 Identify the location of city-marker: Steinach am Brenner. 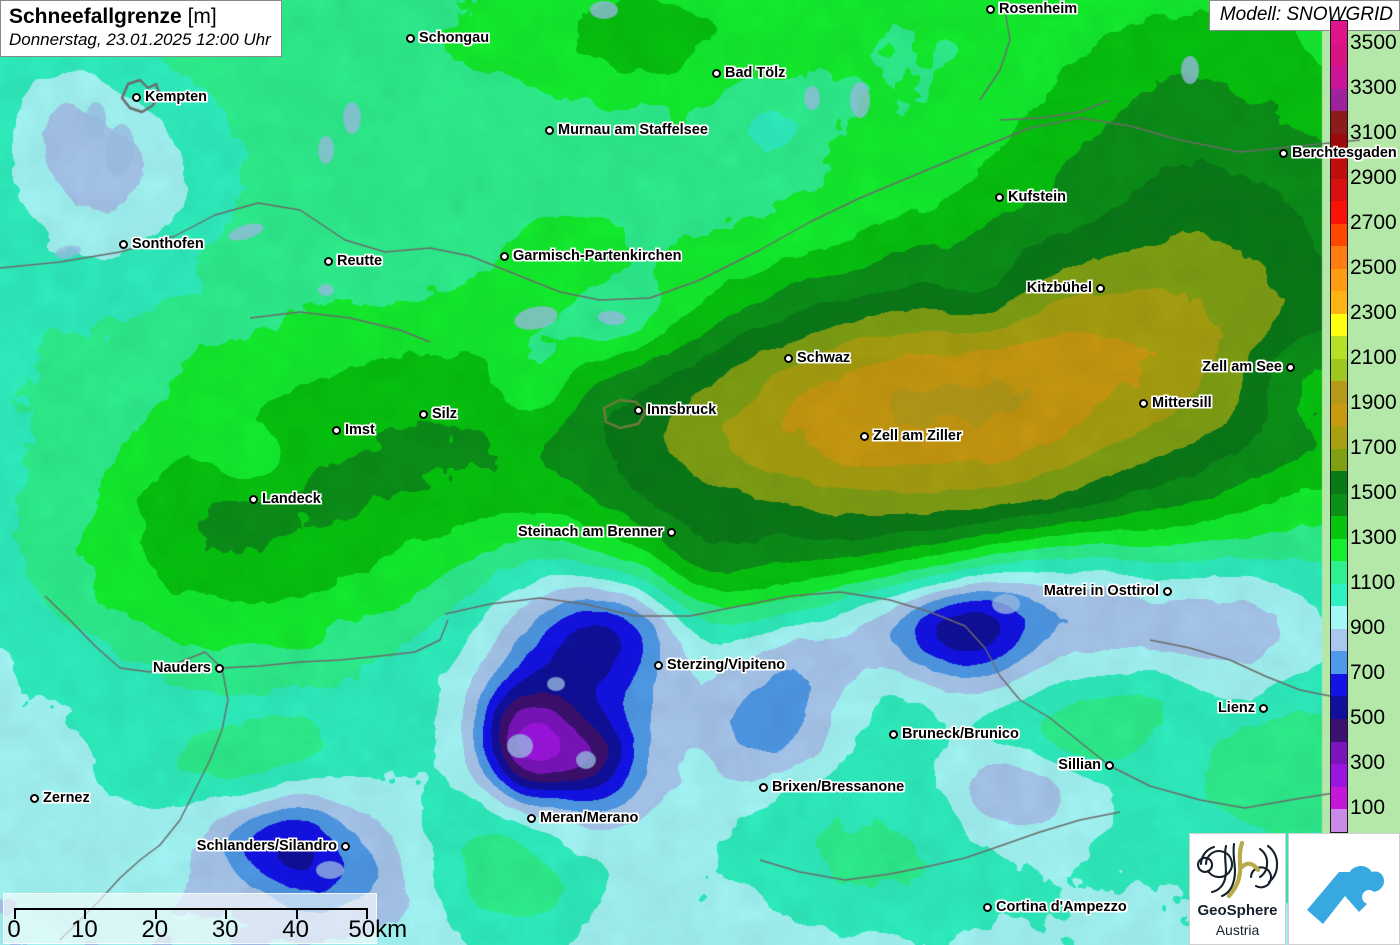
(597, 532).